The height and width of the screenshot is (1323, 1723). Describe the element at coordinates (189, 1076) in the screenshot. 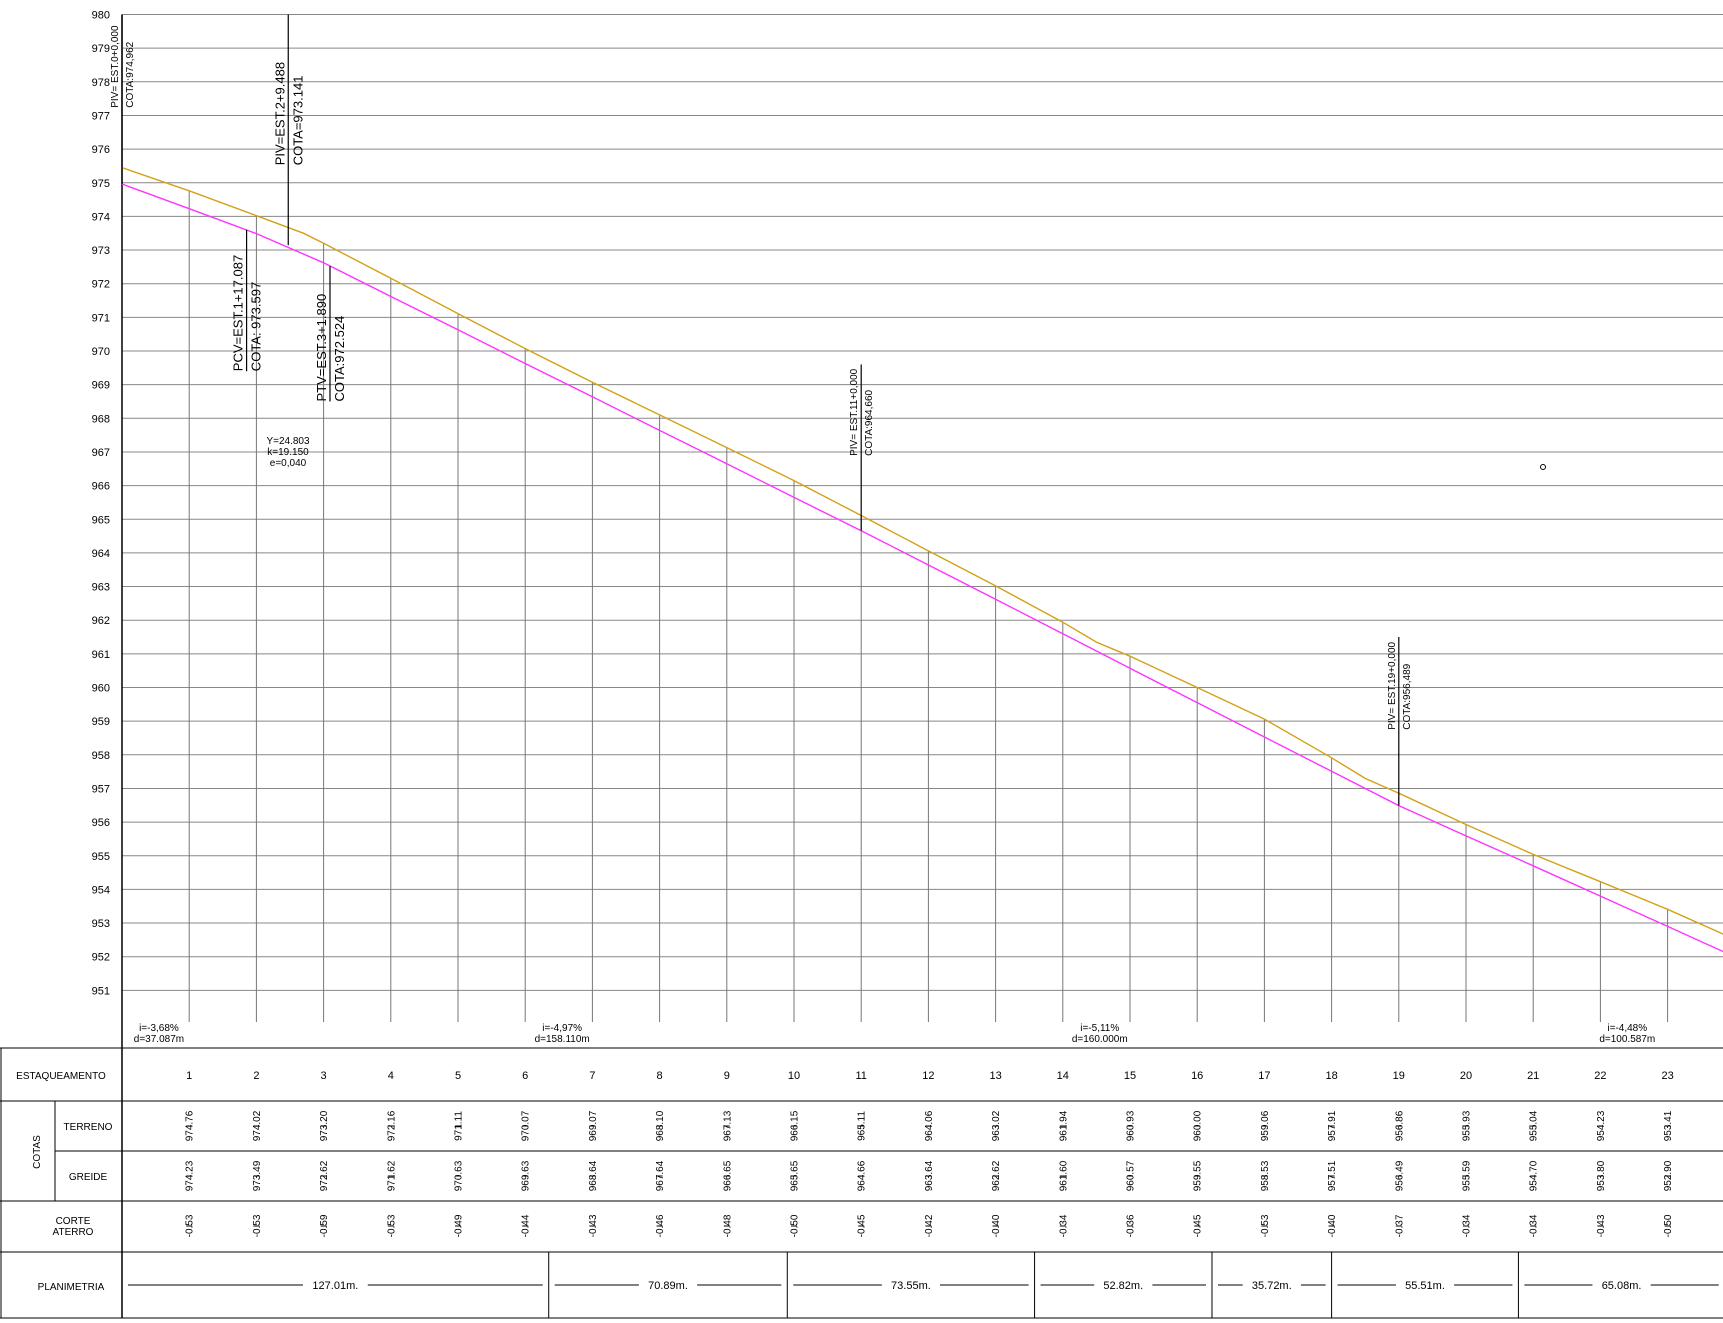

I see `station-label: 1` at that location.